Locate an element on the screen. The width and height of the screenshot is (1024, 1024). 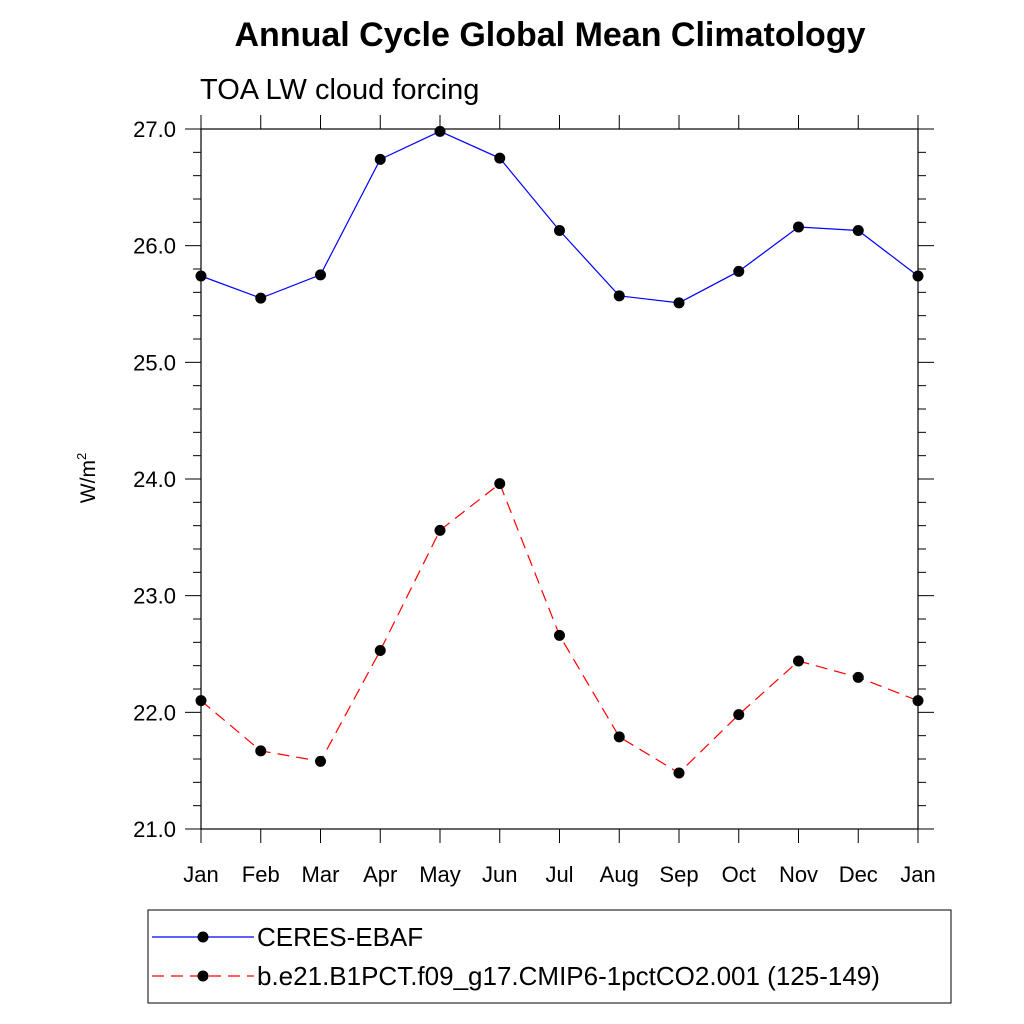
x-tick-label: Sep is located at coordinates (678, 874).